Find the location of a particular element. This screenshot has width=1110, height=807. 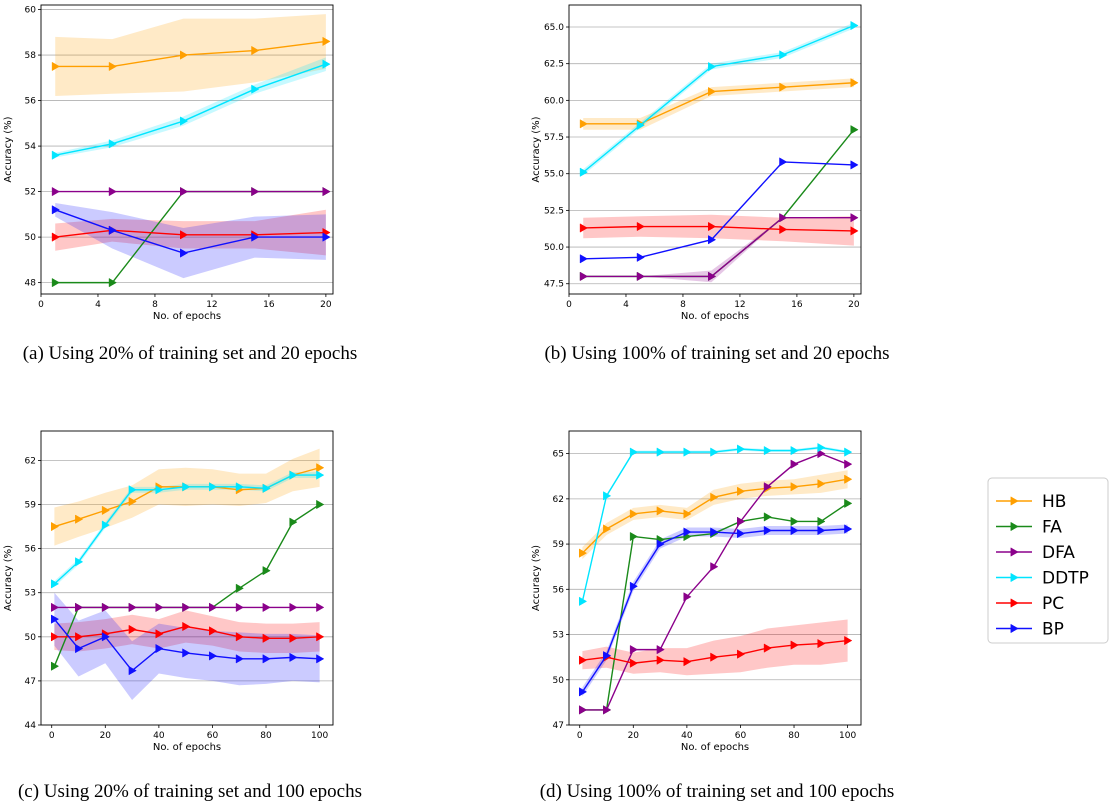

y-tick-label: 54 is located at coordinates (31, 147).